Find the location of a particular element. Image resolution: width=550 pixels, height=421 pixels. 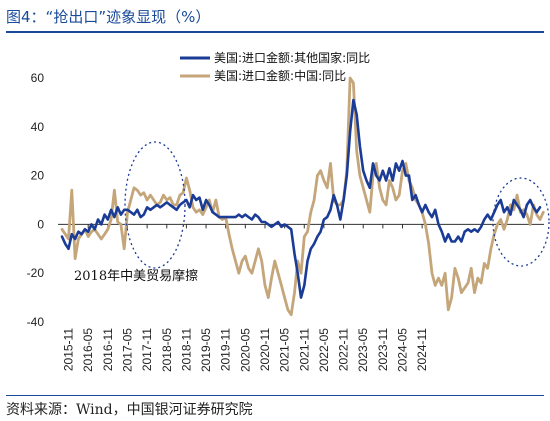

y-tick-label: -40 is located at coordinates (36, 322).